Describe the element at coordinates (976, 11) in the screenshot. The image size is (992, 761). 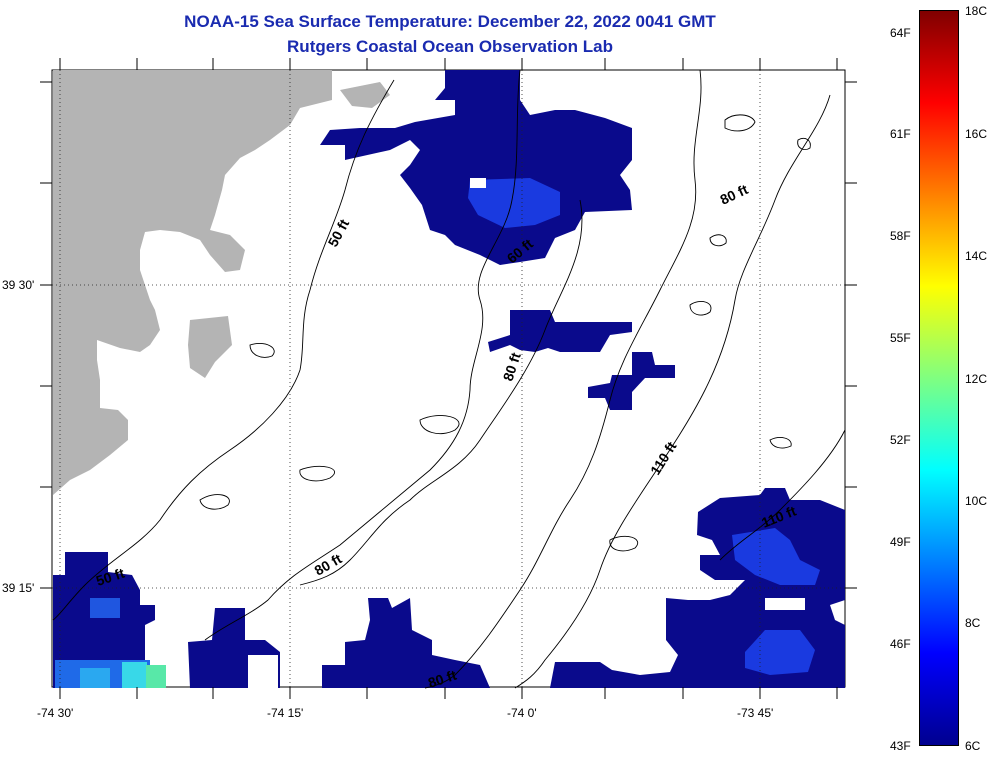
I see `colorbar-c-label: 18C` at that location.